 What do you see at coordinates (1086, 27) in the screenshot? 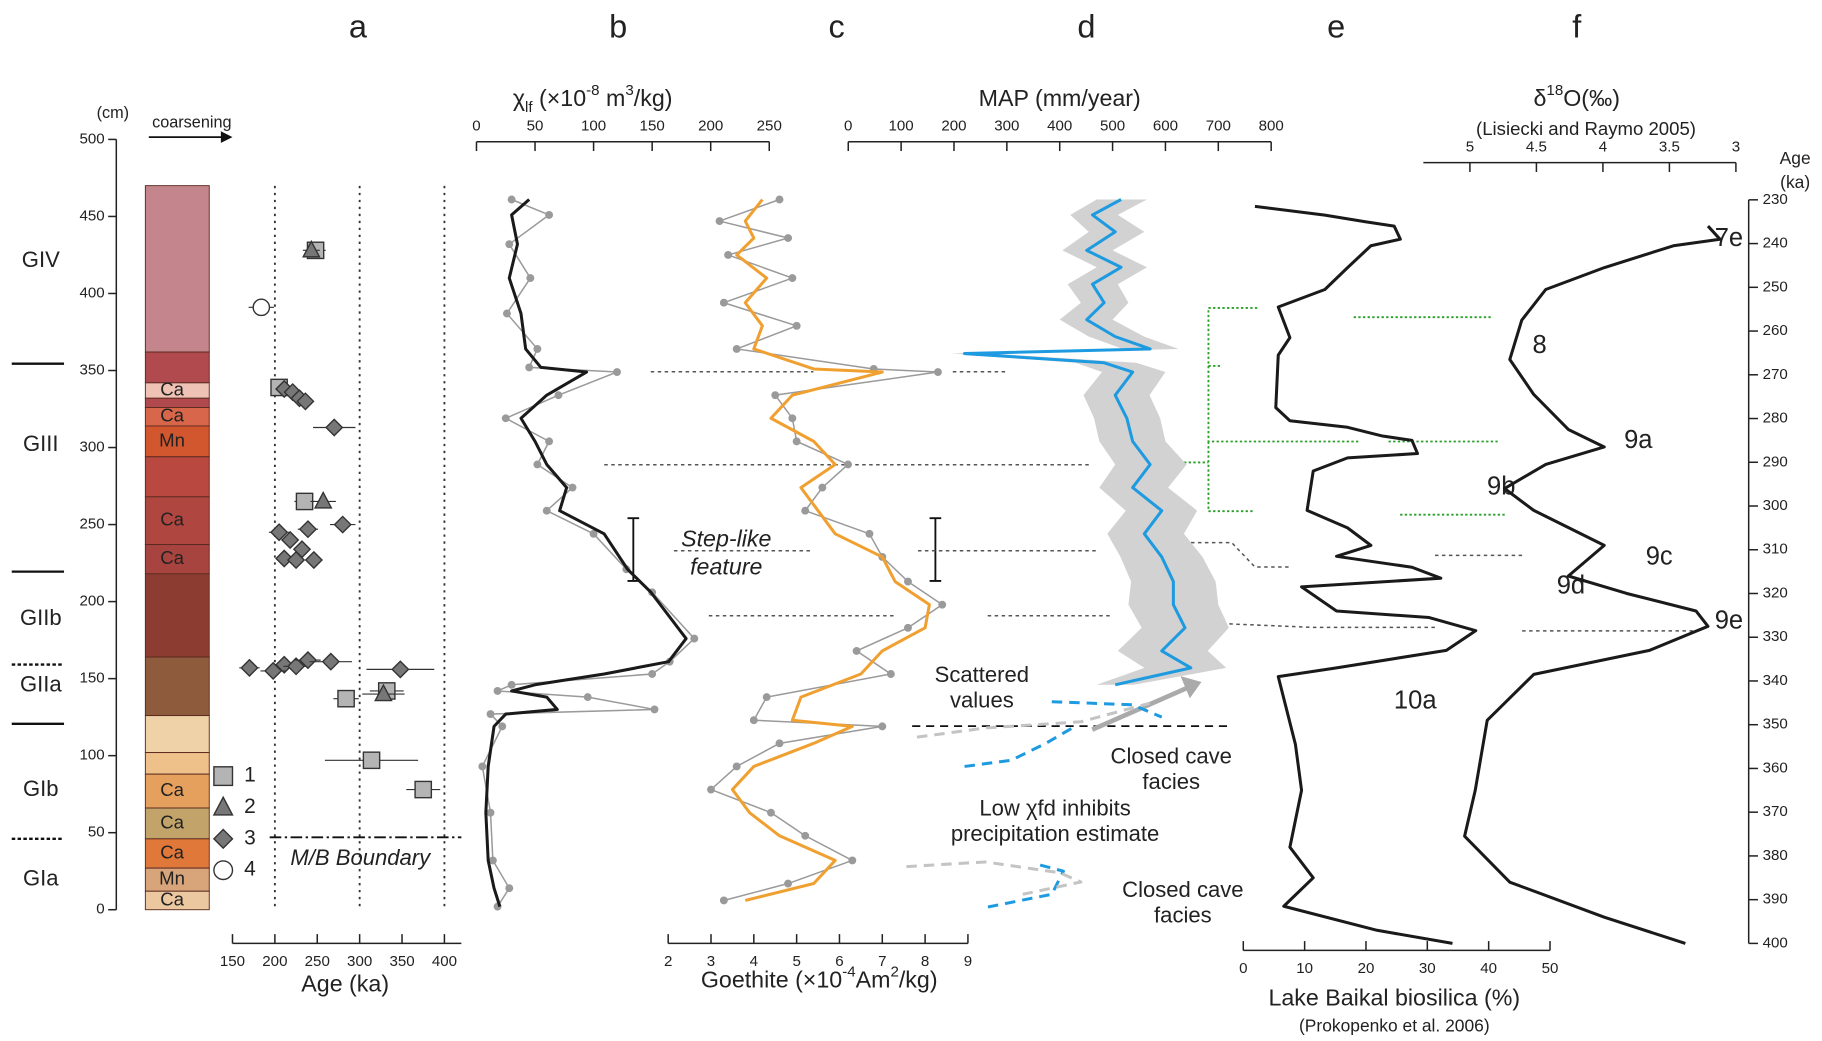
I see `panel-label: d` at bounding box center [1086, 27].